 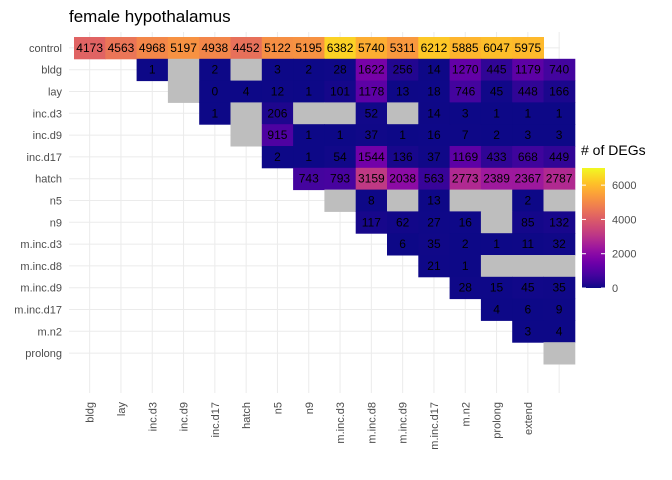 I want to click on cell-value-label: 62, so click(x=403, y=222).